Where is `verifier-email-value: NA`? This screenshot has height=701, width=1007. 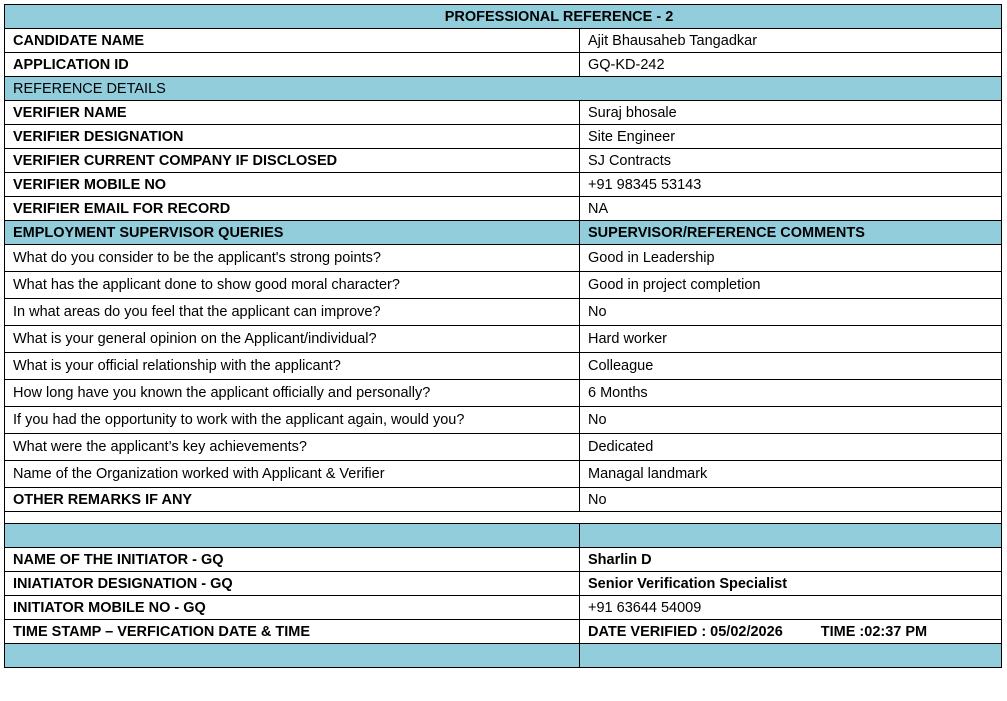
verifier-email-value: NA is located at coordinates (790, 208).